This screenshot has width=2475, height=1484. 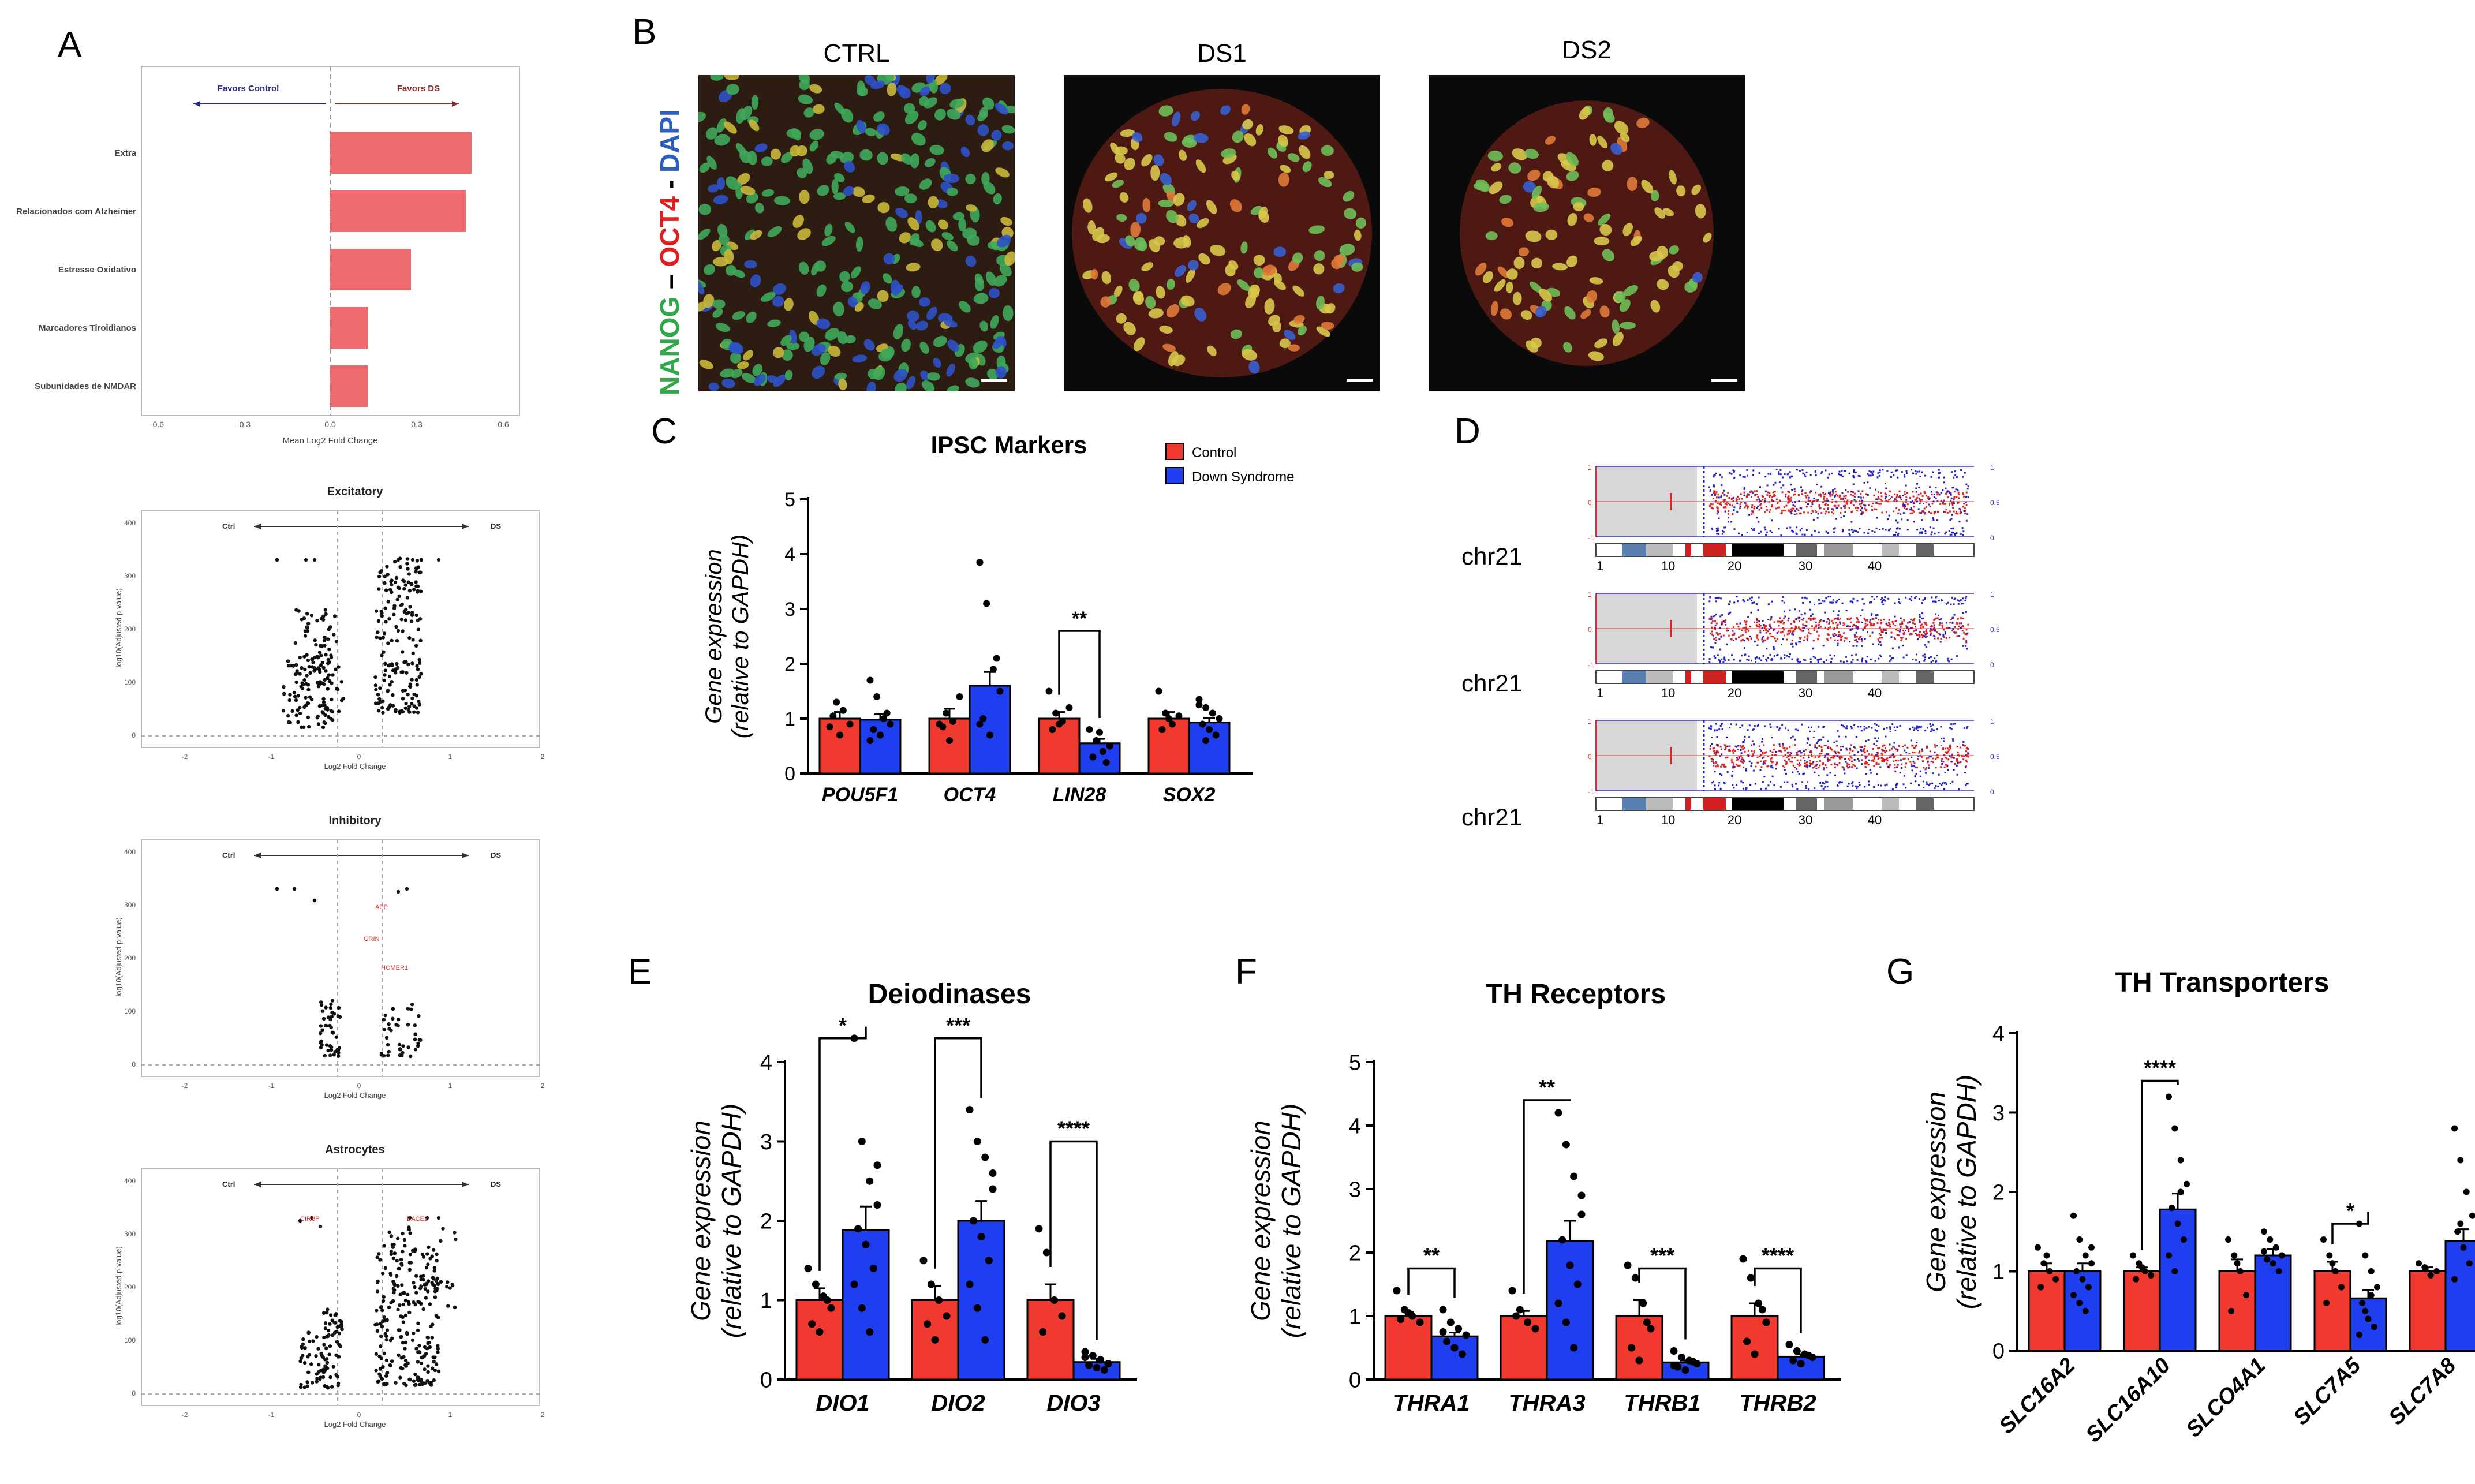 I want to click on snp-points, so click(x=1819, y=629).